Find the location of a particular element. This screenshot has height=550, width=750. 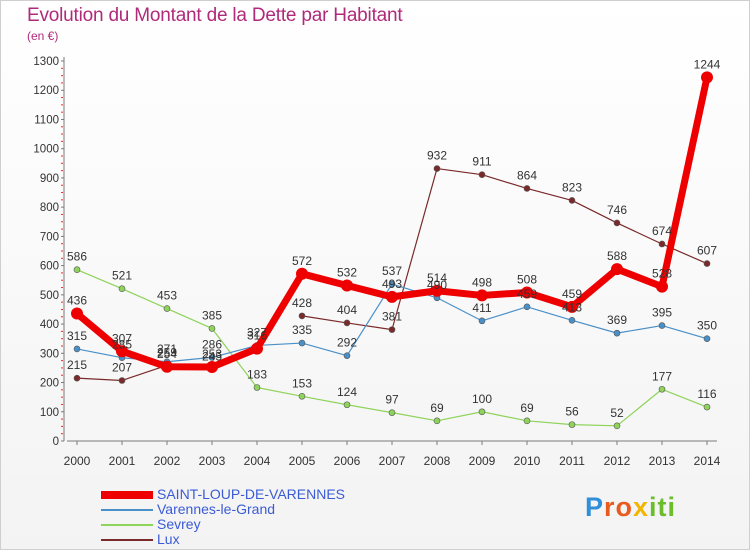

data-label: 404 is located at coordinates (347, 310).